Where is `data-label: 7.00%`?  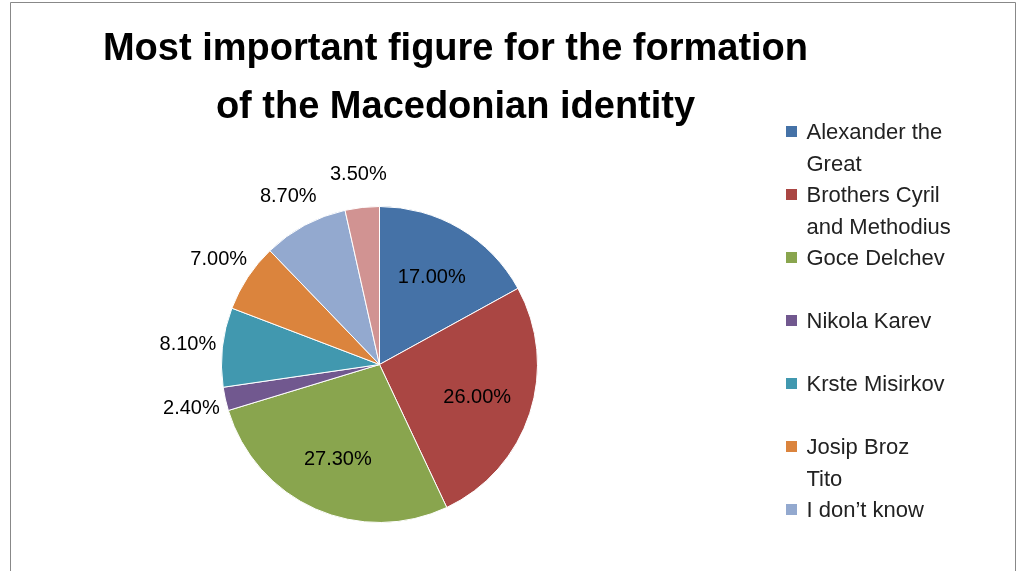 data-label: 7.00% is located at coordinates (219, 258).